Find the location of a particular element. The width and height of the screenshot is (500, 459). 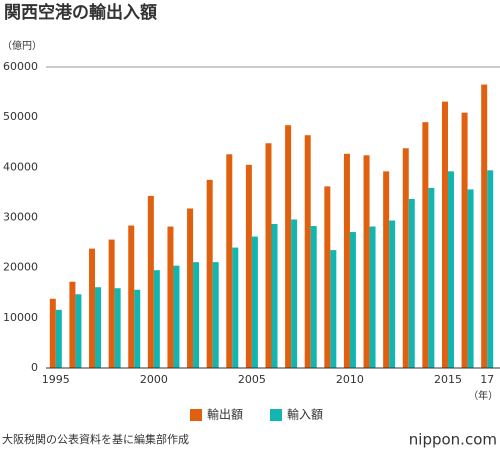

y-tick-label: 50000 is located at coordinates (20, 116).